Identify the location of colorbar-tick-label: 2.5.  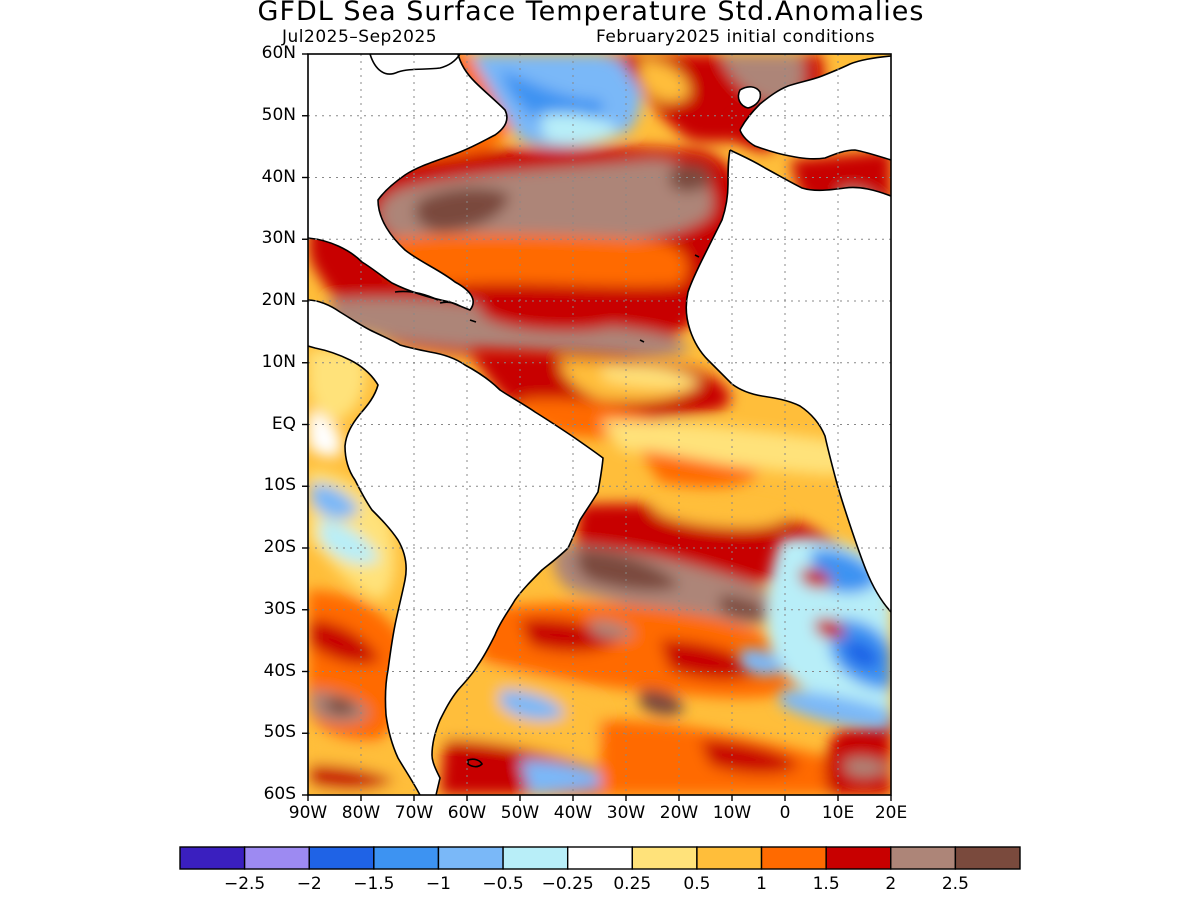
(955, 884).